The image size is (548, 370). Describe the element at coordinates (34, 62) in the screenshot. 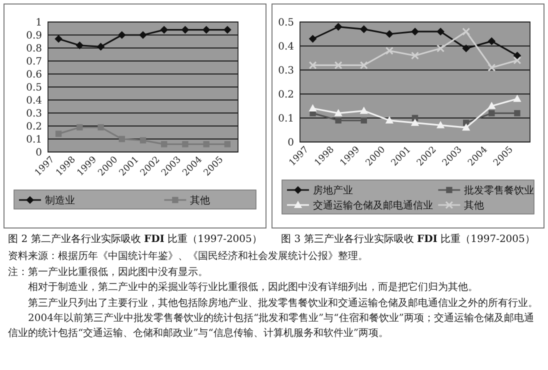

I see `y-tick-label: 0.7` at that location.